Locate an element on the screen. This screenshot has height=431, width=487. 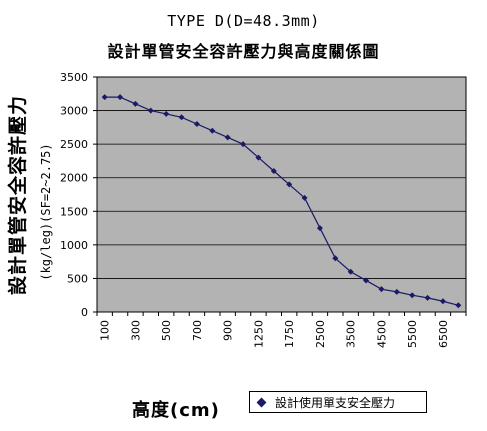
y-tick-label: 2000 is located at coordinates (74, 178).